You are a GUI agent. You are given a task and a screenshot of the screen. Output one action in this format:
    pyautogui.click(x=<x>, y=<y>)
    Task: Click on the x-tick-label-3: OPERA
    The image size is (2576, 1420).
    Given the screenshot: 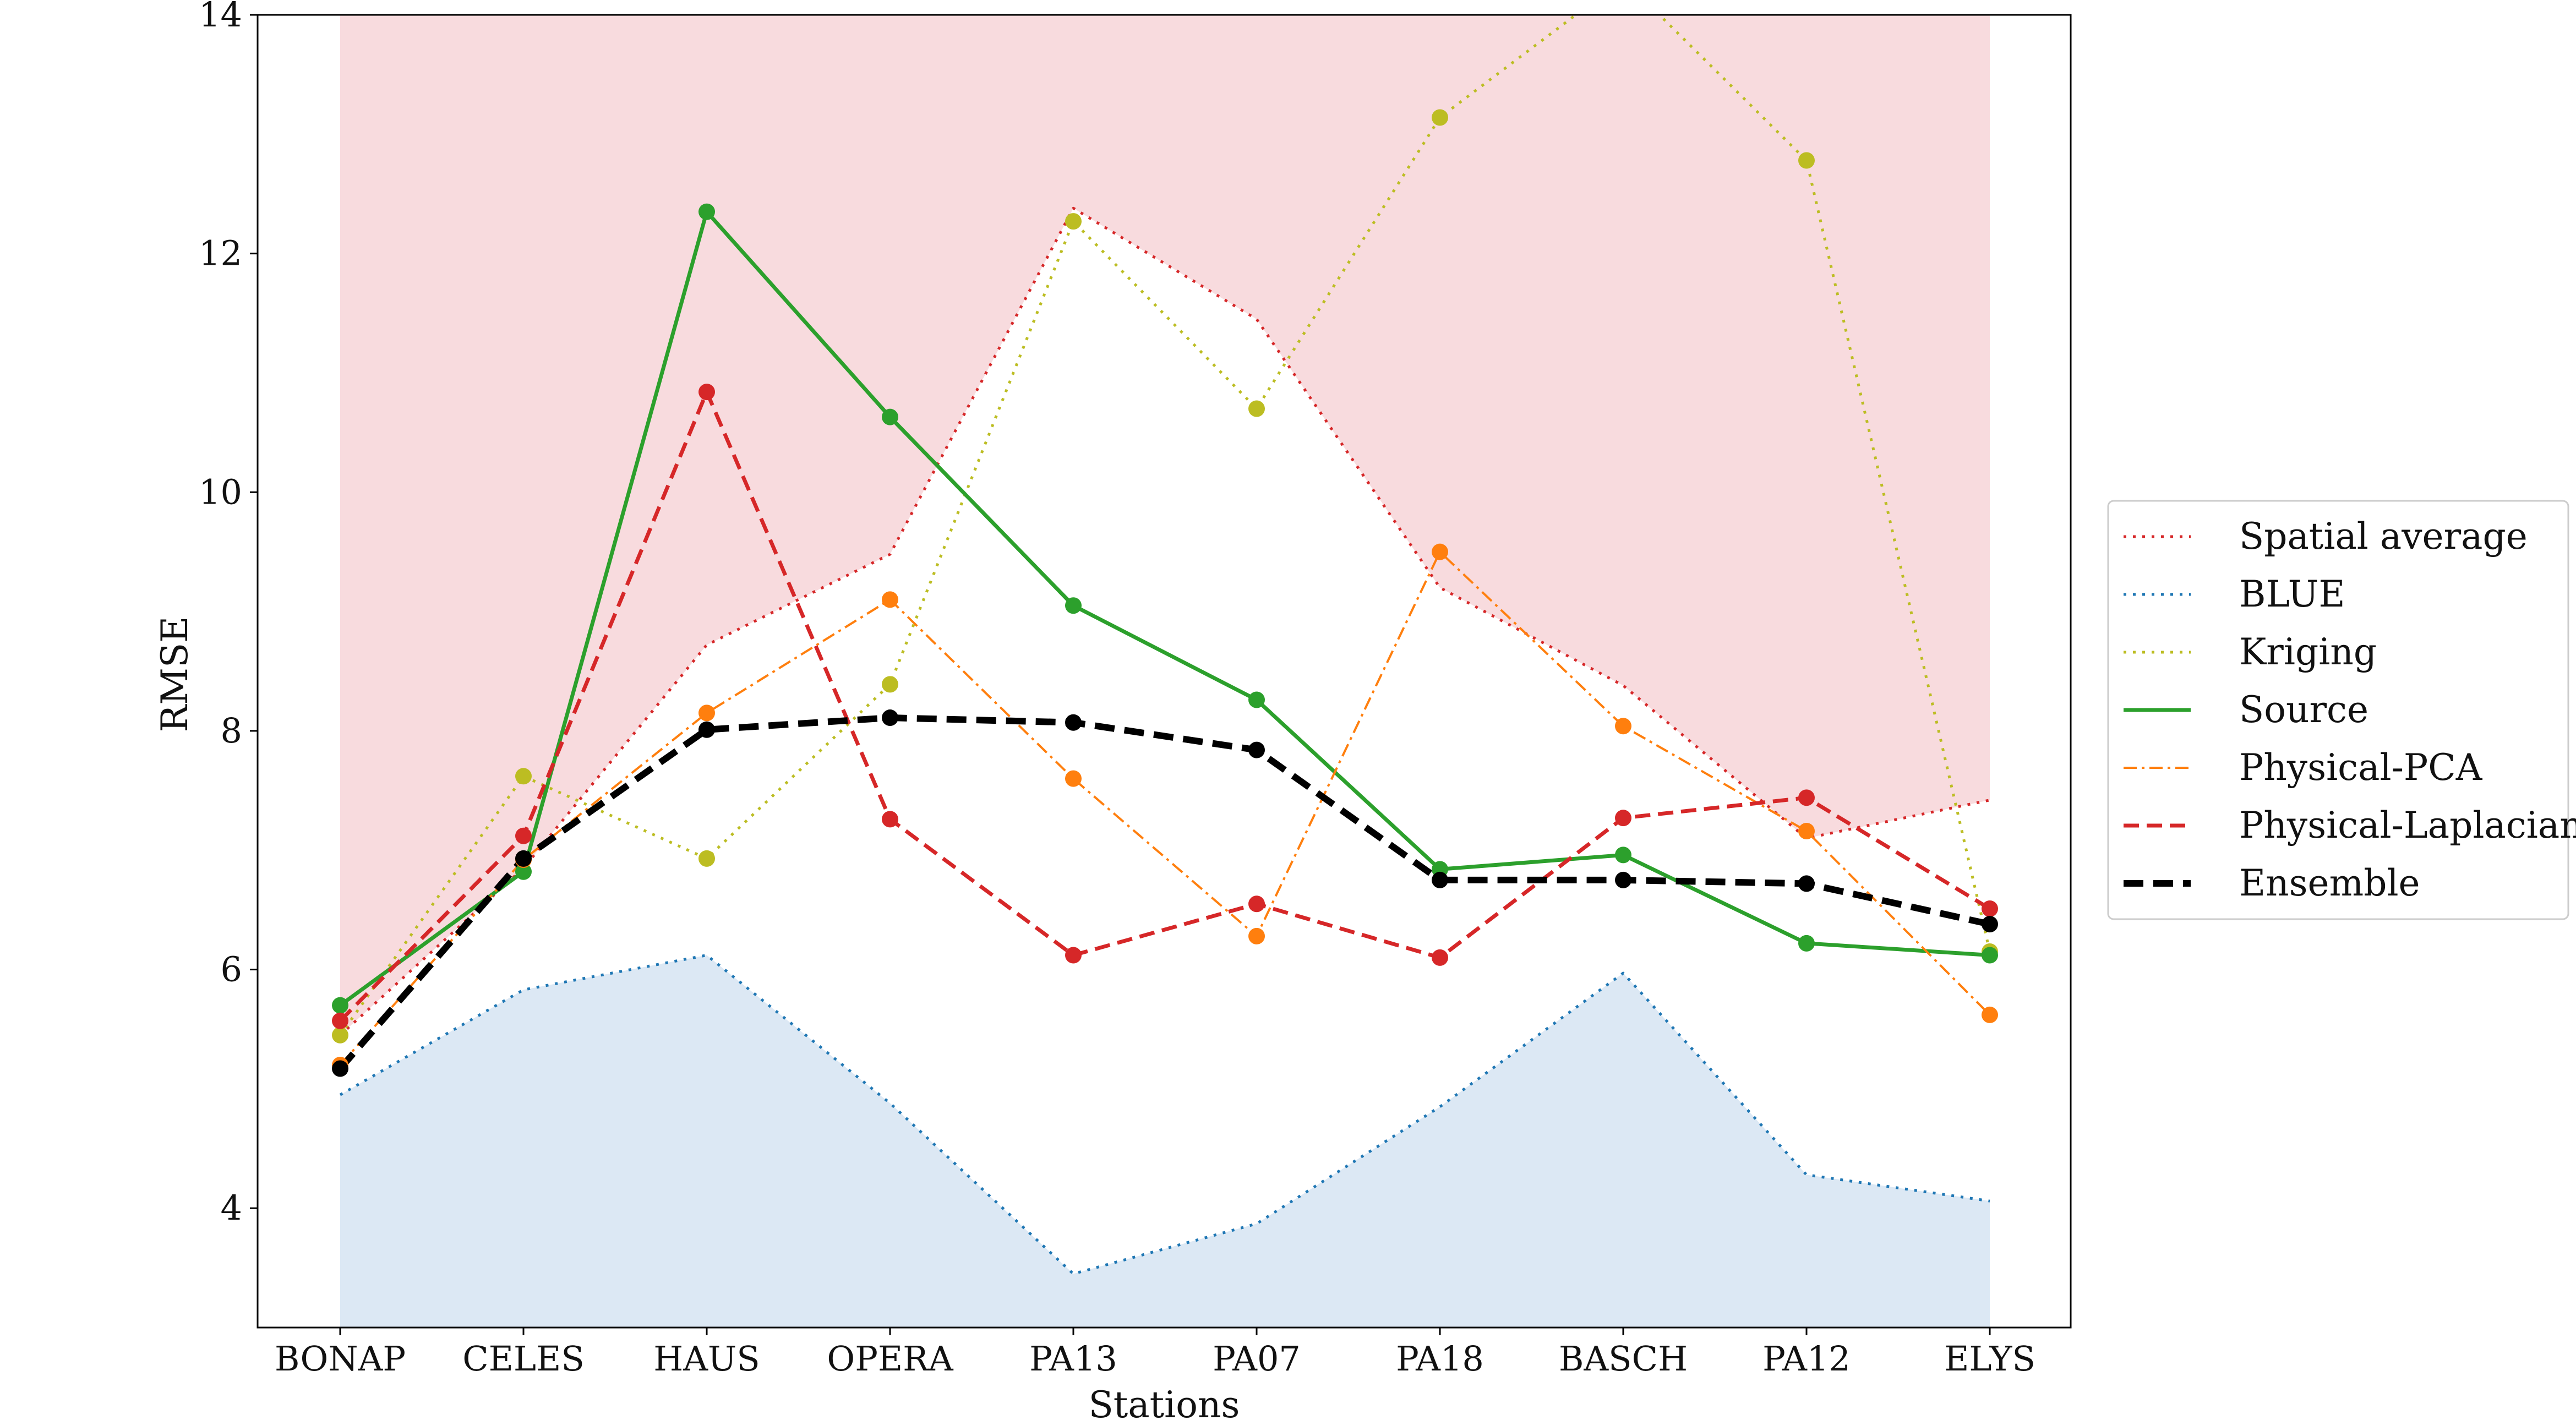 What is the action you would take?
    pyautogui.click(x=890, y=1359)
    